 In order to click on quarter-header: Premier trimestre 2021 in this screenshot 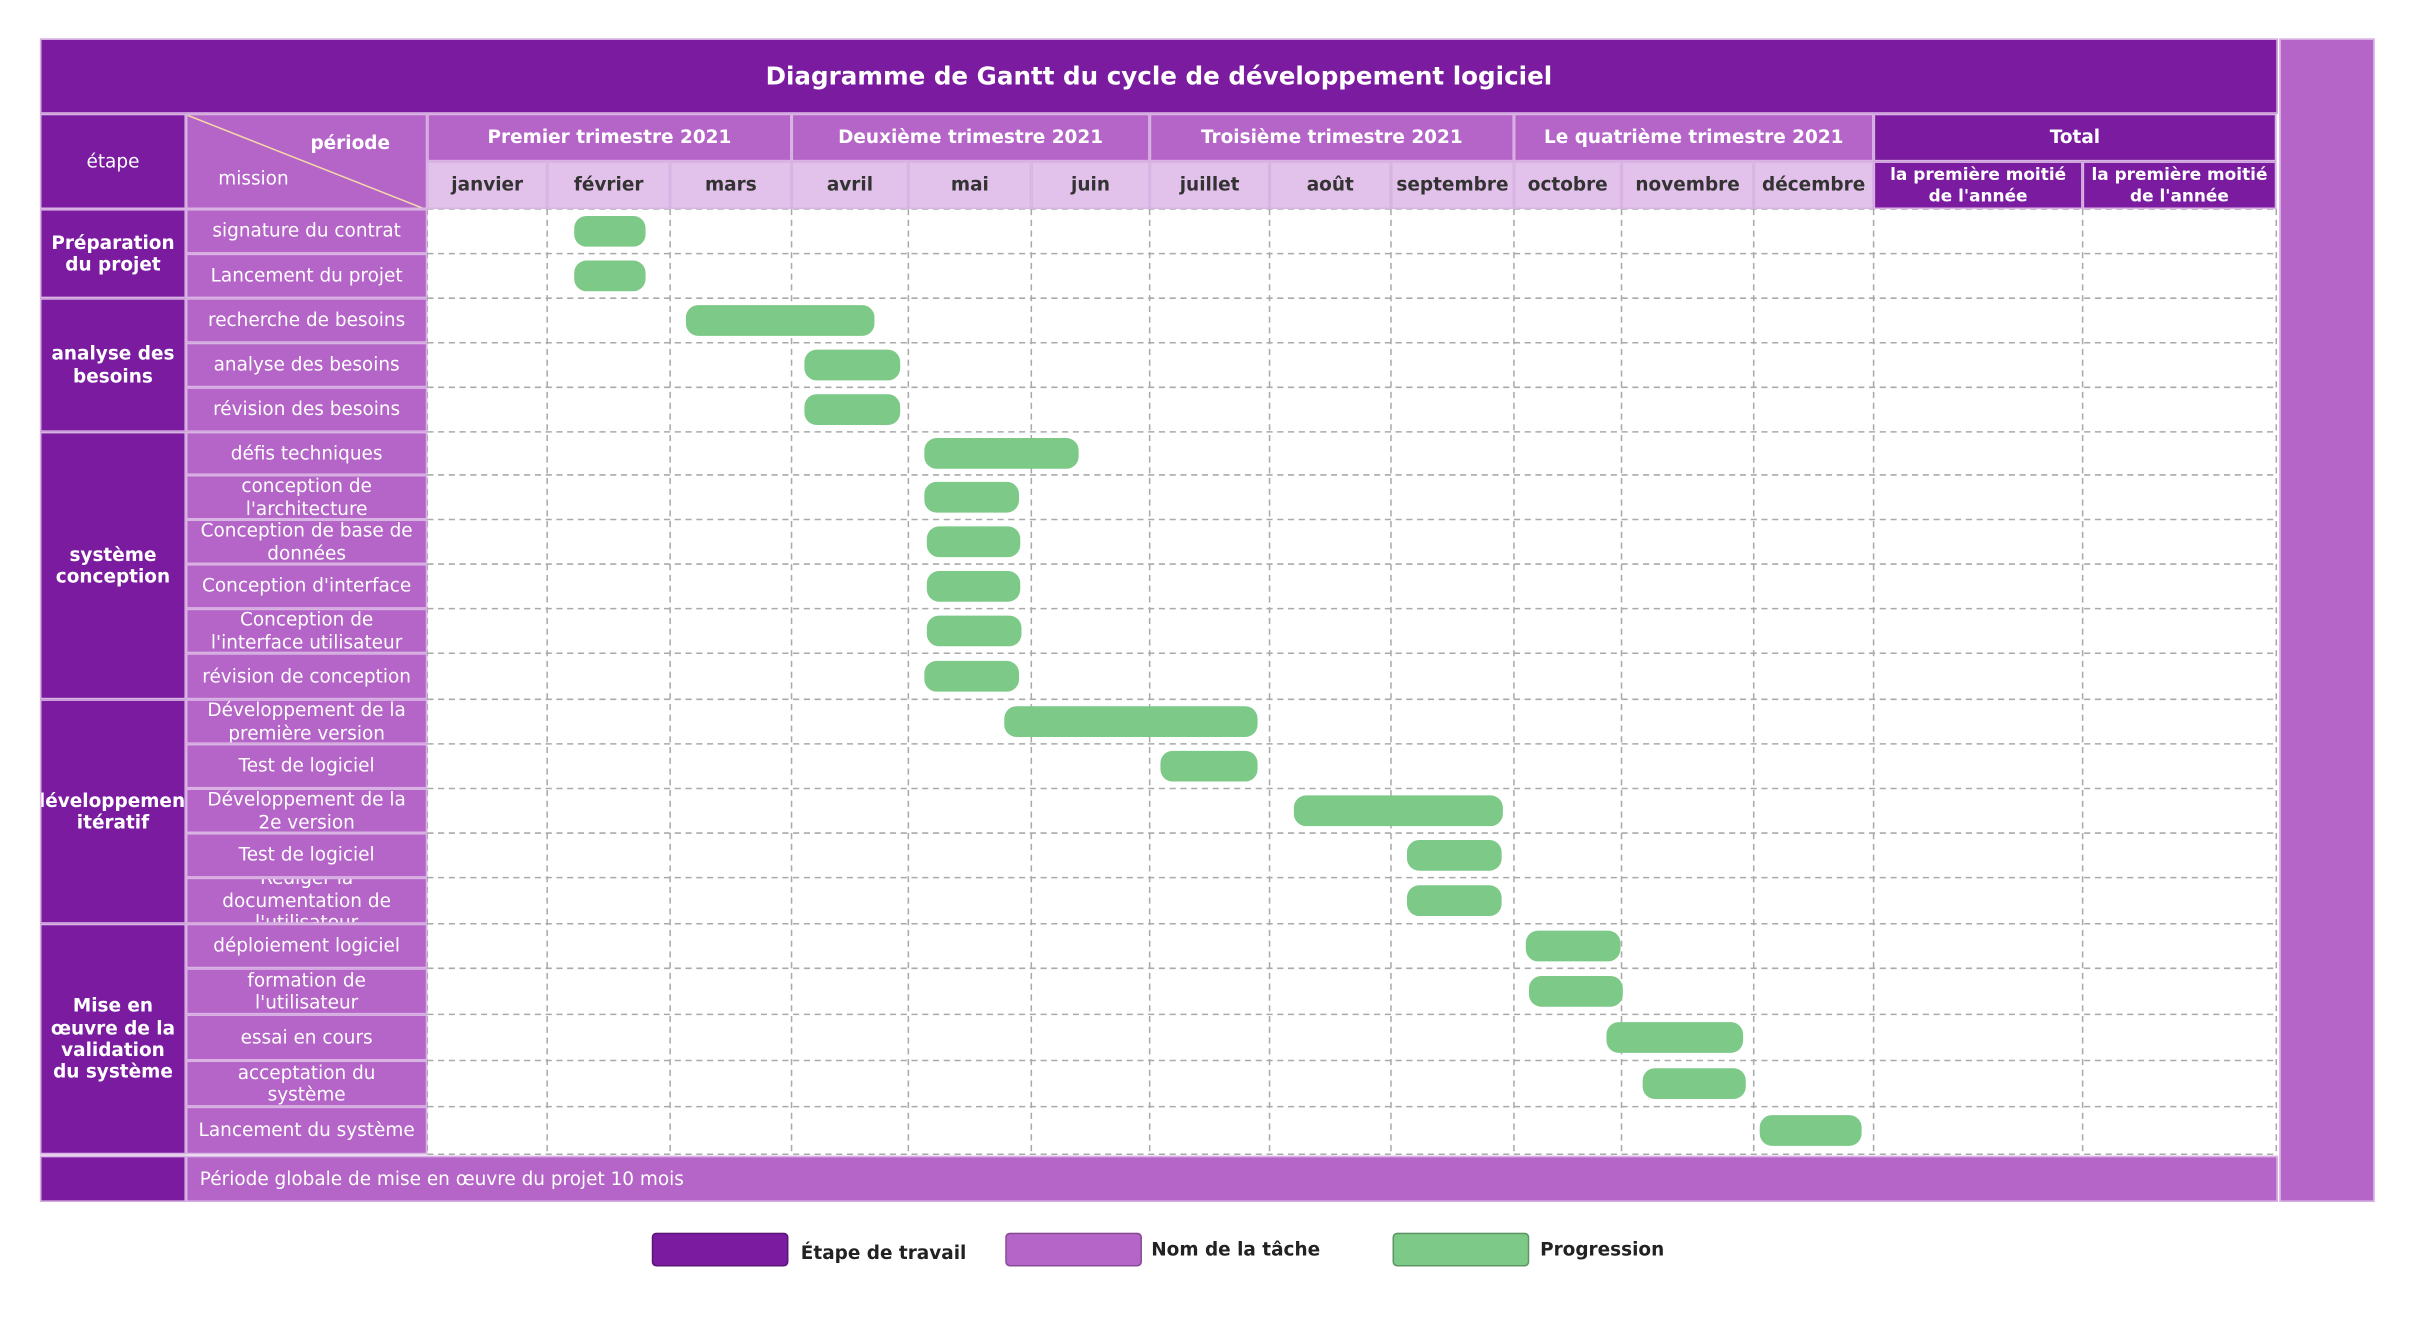, I will do `click(609, 137)`.